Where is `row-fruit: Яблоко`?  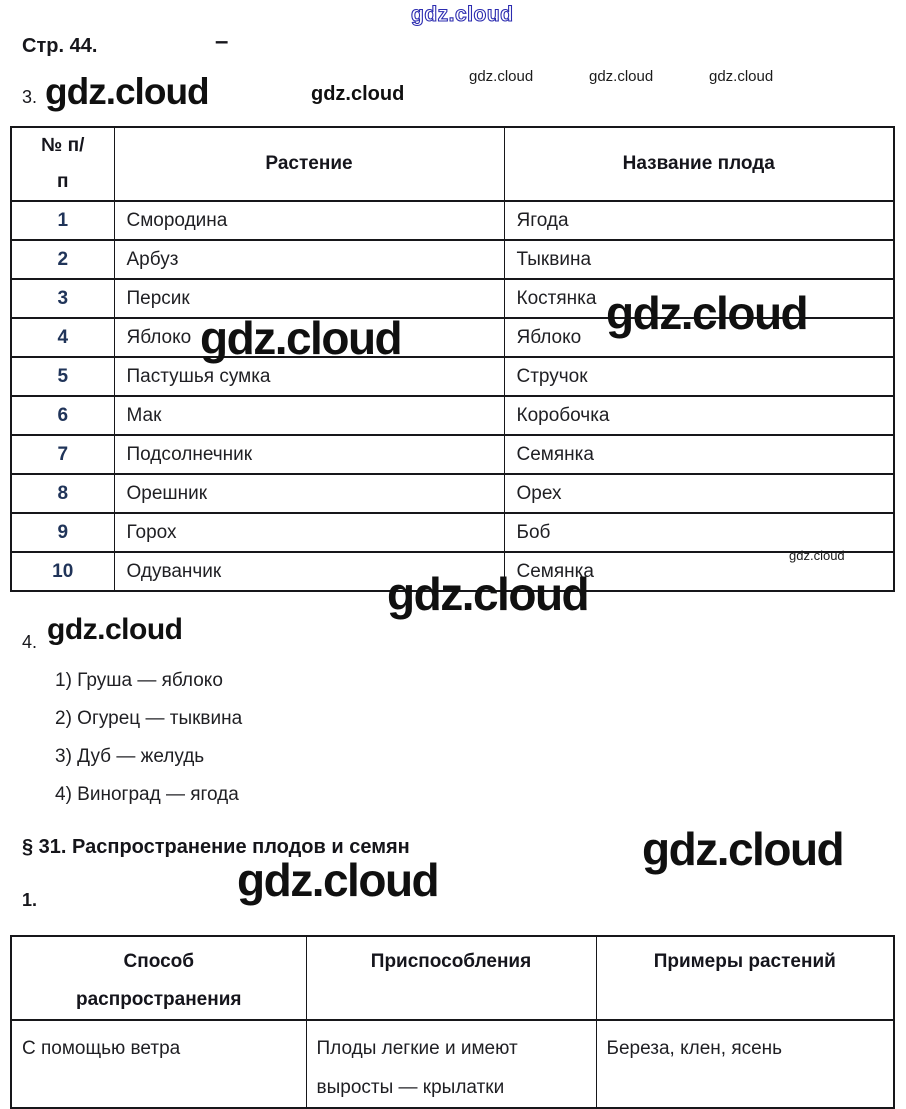
row-fruit: Яблоко is located at coordinates (699, 337).